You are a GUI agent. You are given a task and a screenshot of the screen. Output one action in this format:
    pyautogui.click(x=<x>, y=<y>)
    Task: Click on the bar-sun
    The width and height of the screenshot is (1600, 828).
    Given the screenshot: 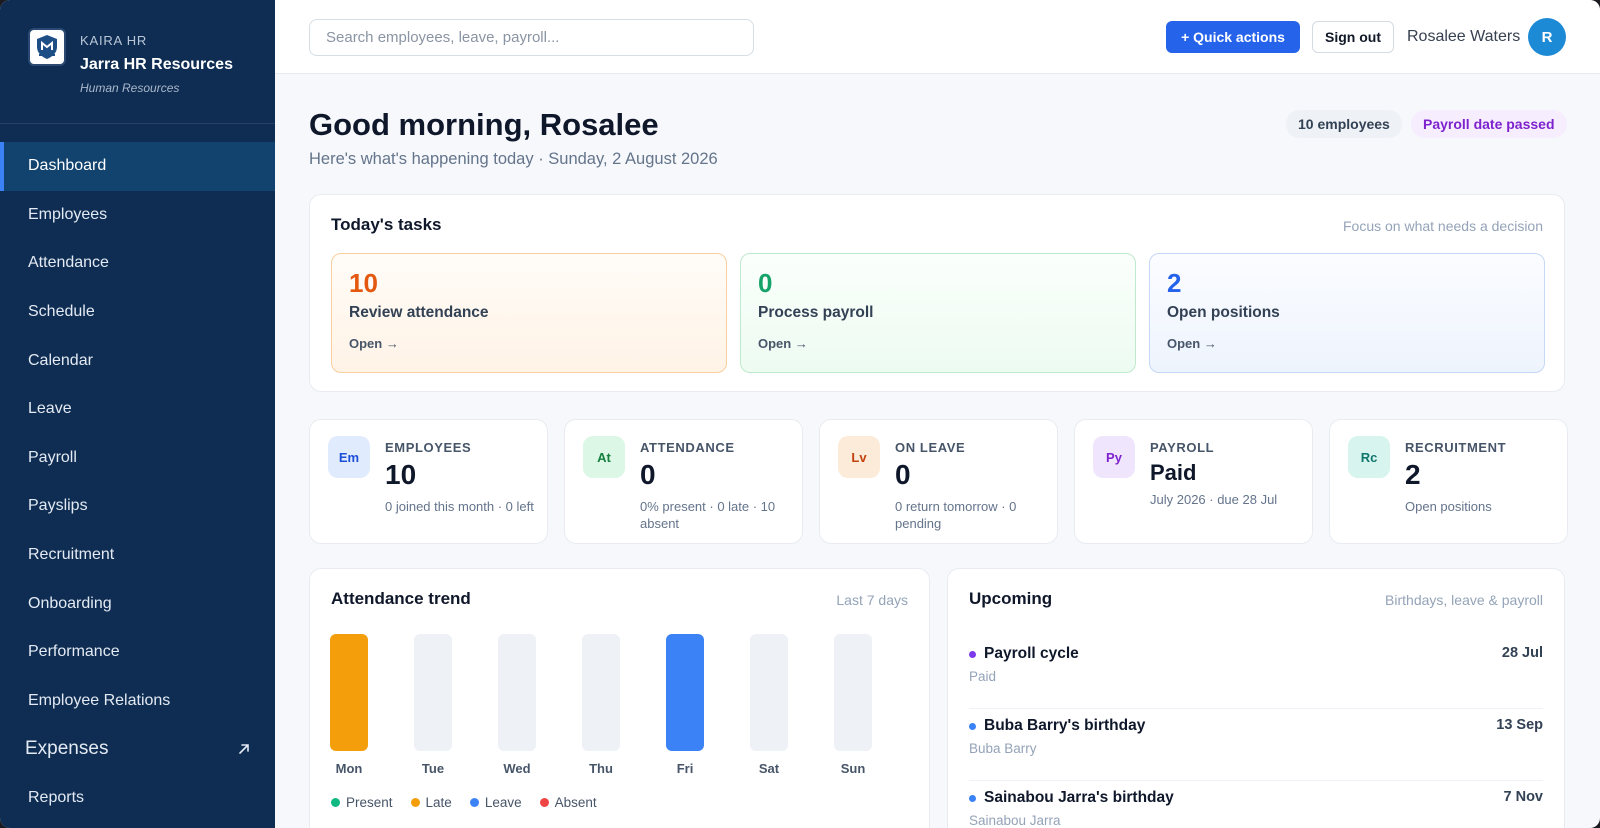 What is the action you would take?
    pyautogui.click(x=853, y=692)
    